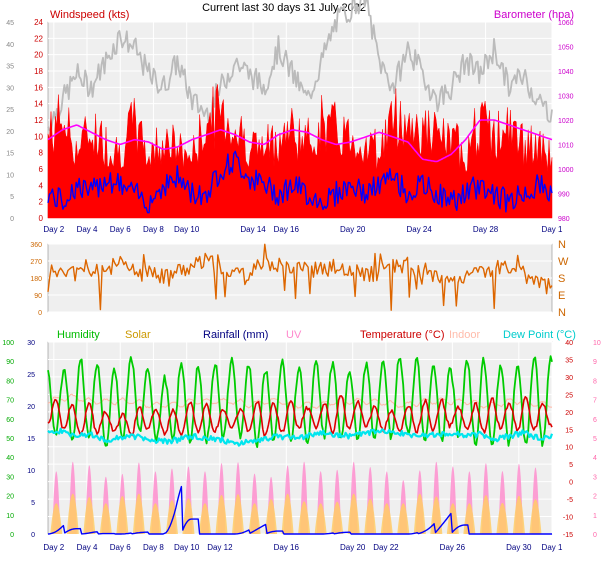 This screenshot has width=608, height=566. What do you see at coordinates (287, 229) in the screenshot?
I see `wind-x-label: Day 16` at bounding box center [287, 229].